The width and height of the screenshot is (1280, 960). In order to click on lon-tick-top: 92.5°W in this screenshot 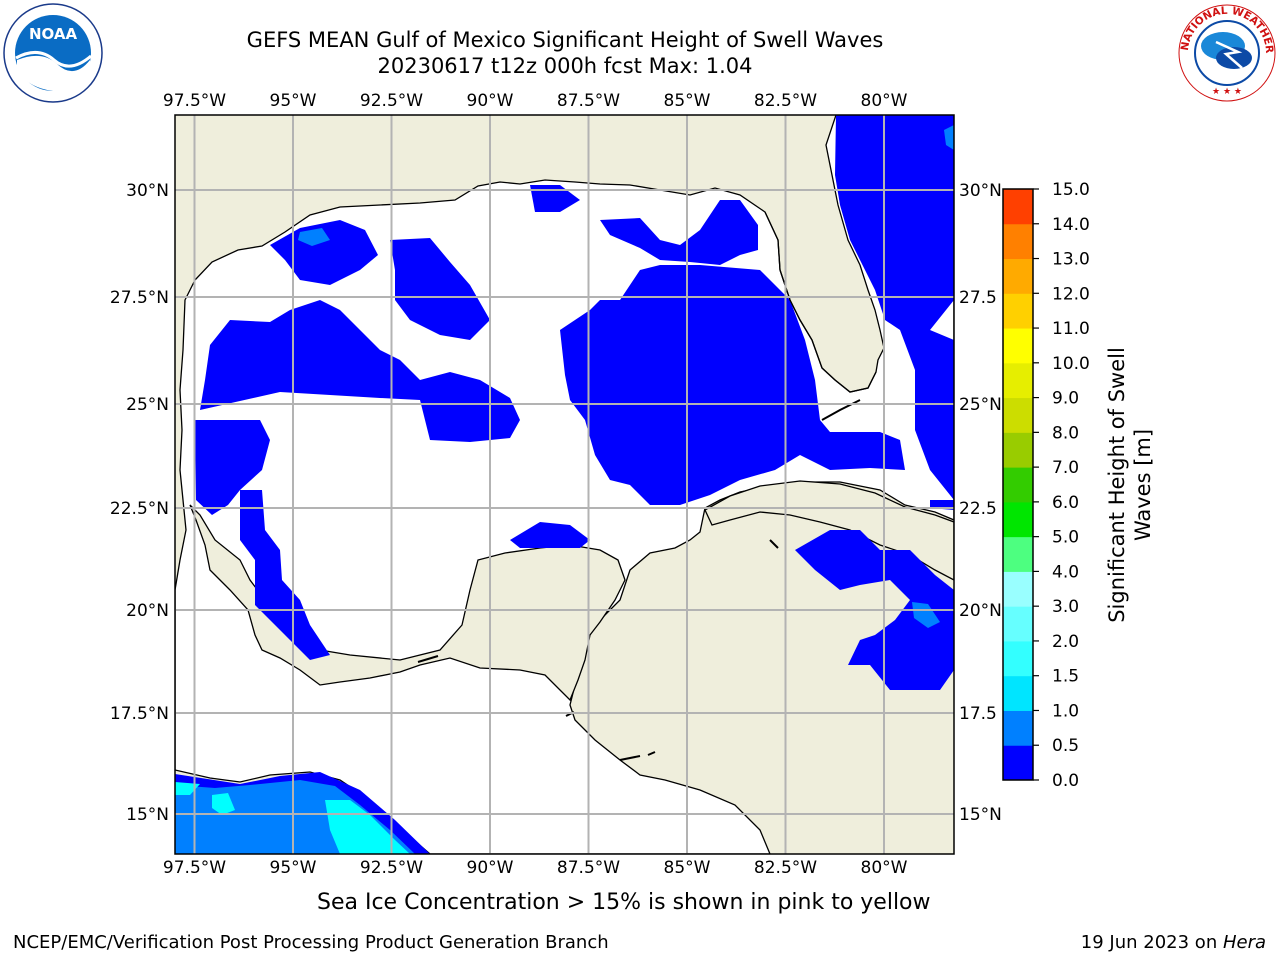, I will do `click(391, 101)`.